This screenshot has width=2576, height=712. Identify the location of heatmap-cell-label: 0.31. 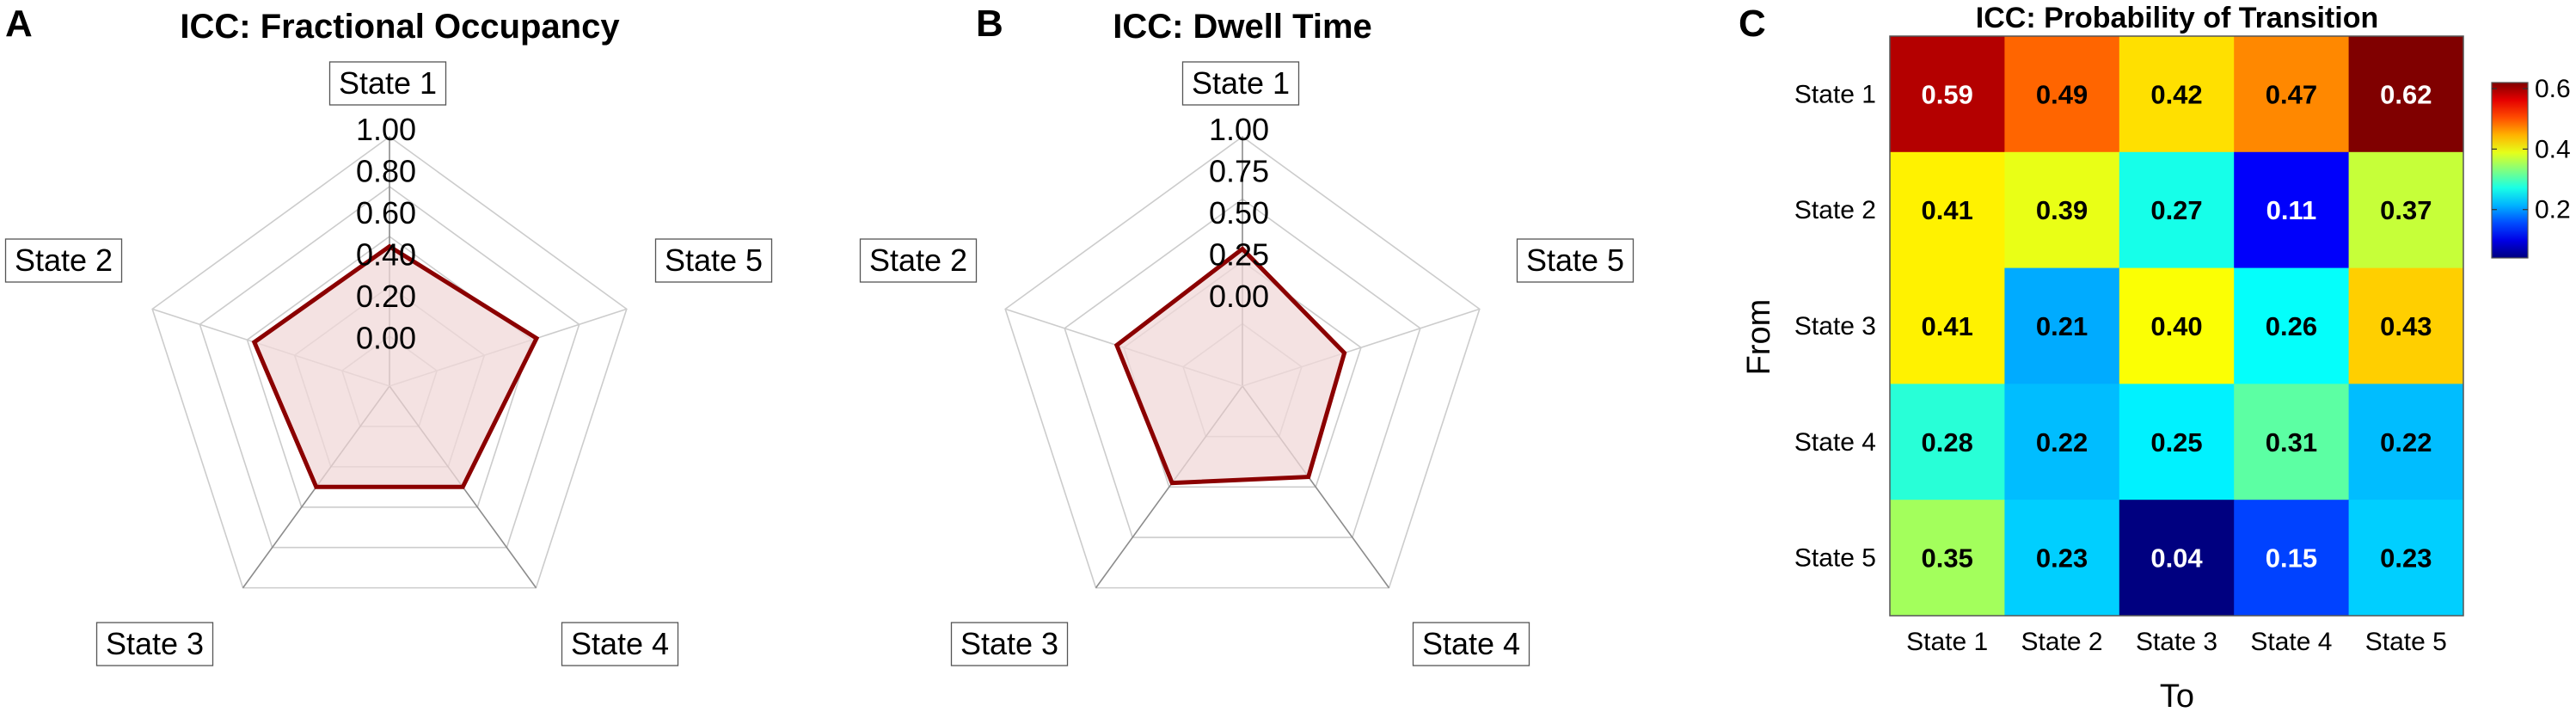
(2292, 442).